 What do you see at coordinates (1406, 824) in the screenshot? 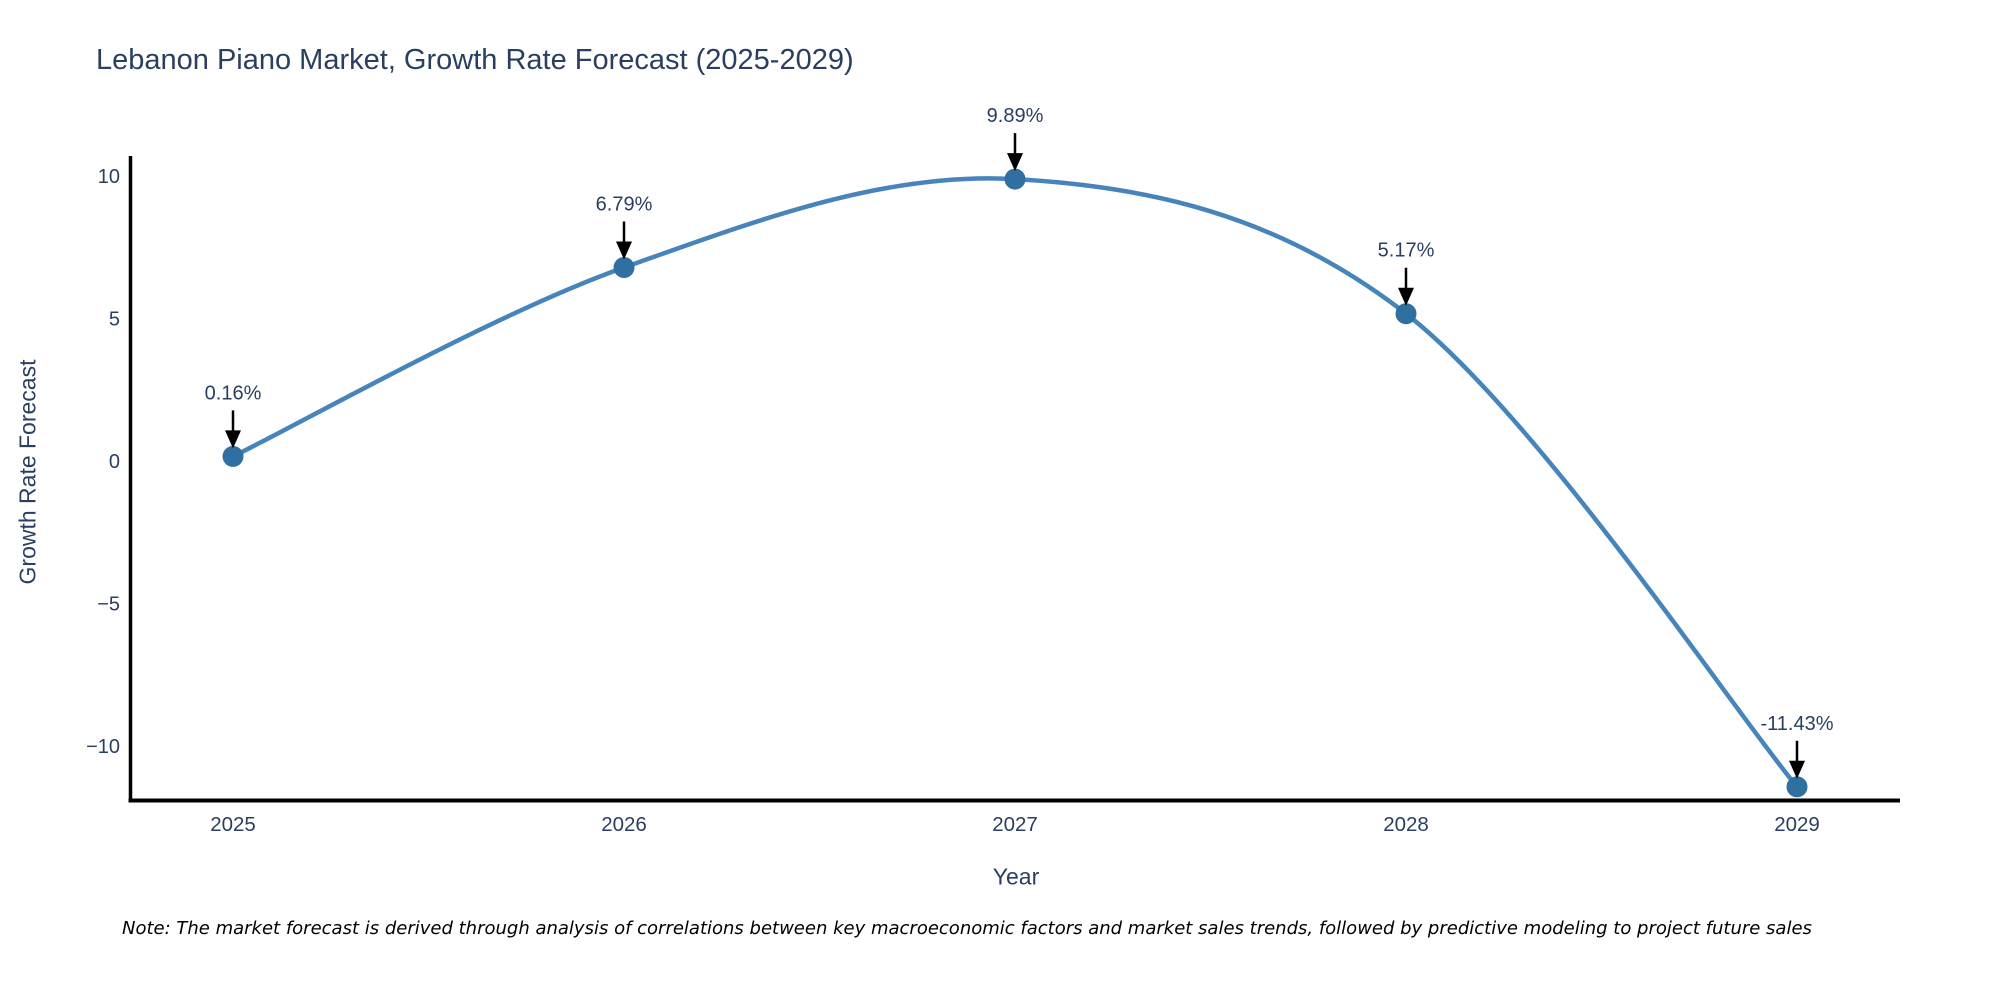
I see `x-tick-label: 2028` at bounding box center [1406, 824].